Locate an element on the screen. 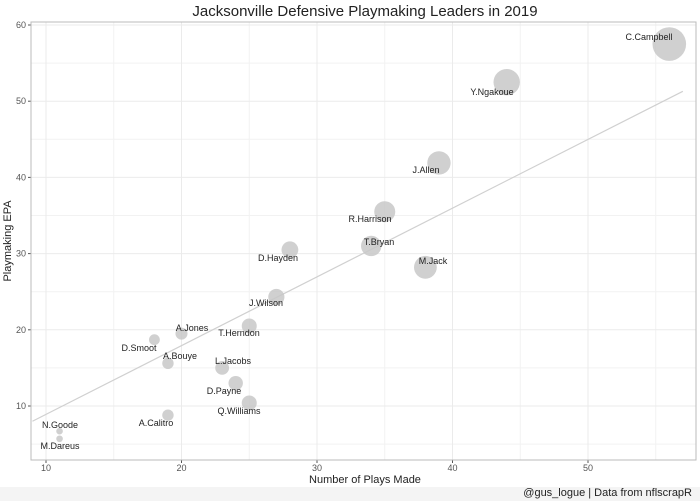  point-label: M.Dareus is located at coordinates (60, 446).